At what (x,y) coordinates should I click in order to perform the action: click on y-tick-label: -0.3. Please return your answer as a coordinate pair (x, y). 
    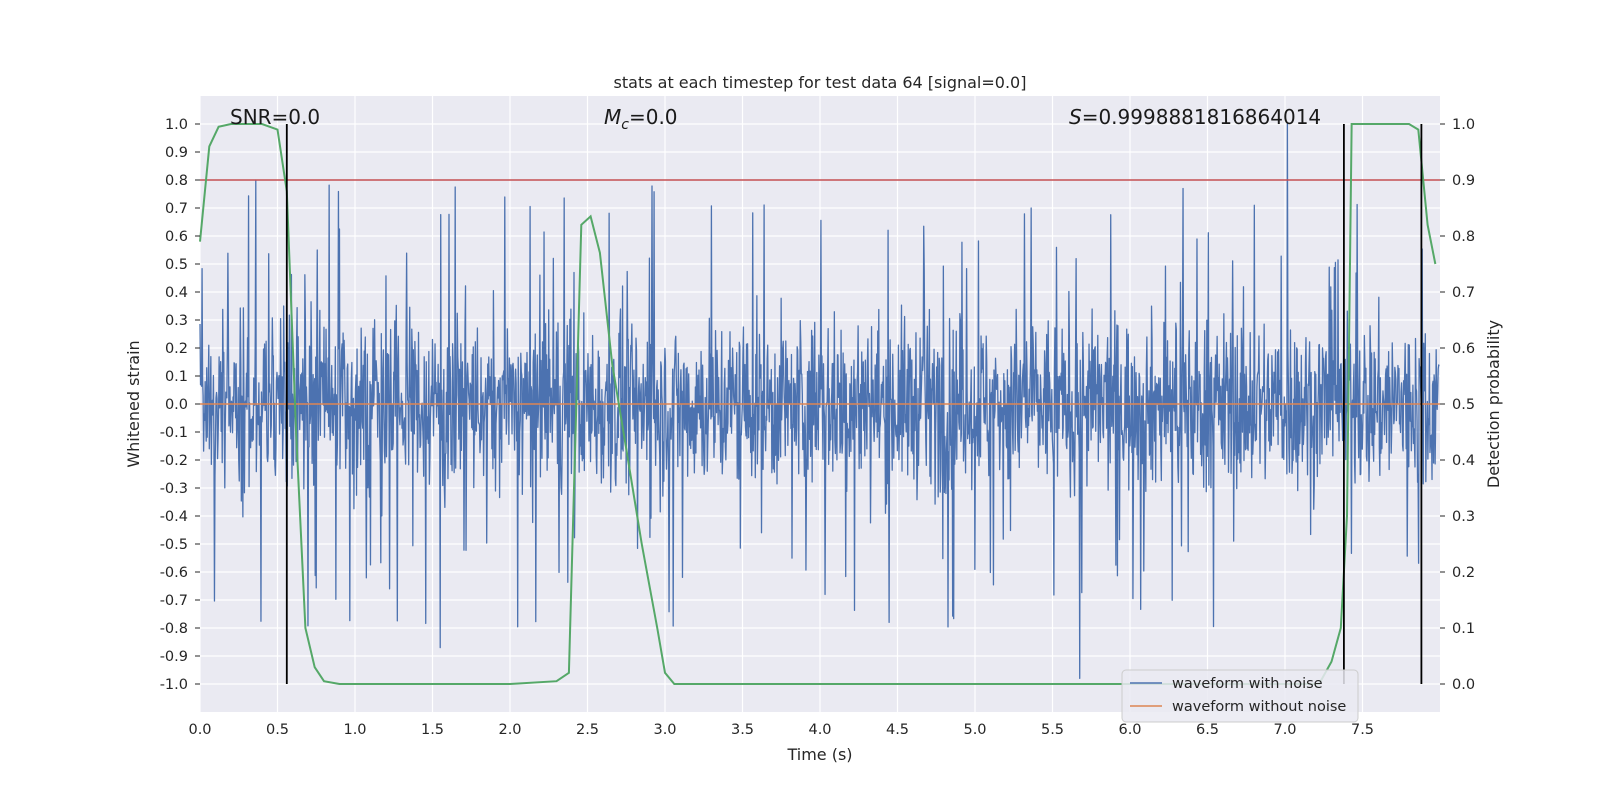
    Looking at the image, I should click on (174, 489).